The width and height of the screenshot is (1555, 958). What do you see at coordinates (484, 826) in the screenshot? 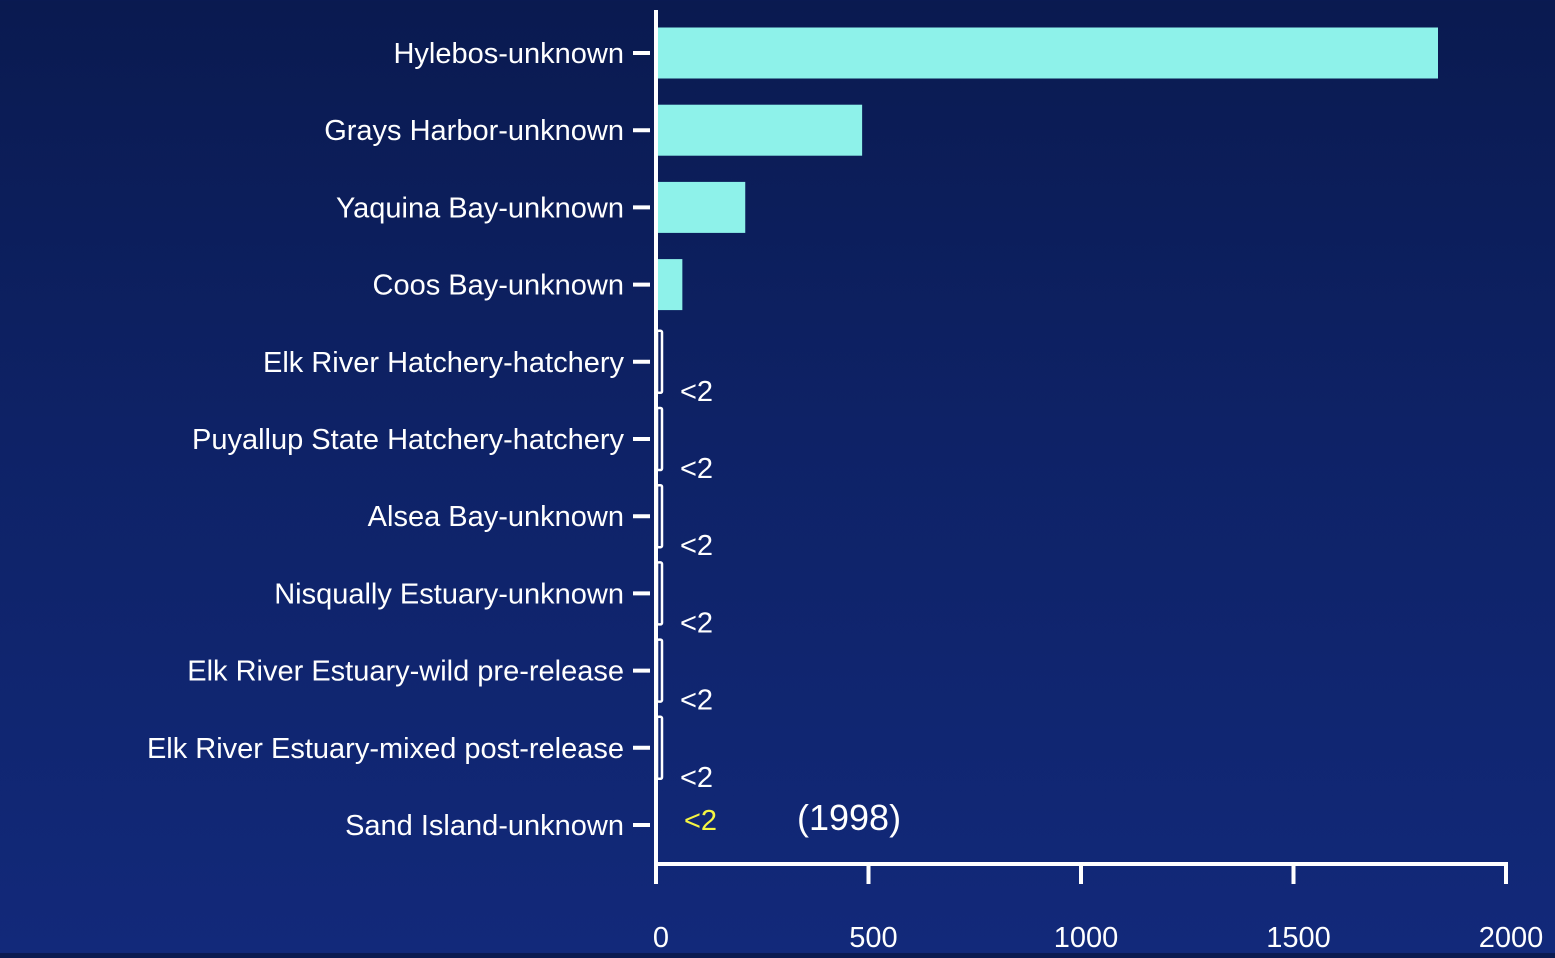
I see `y-tick-label: Sand Island-unknown` at bounding box center [484, 826].